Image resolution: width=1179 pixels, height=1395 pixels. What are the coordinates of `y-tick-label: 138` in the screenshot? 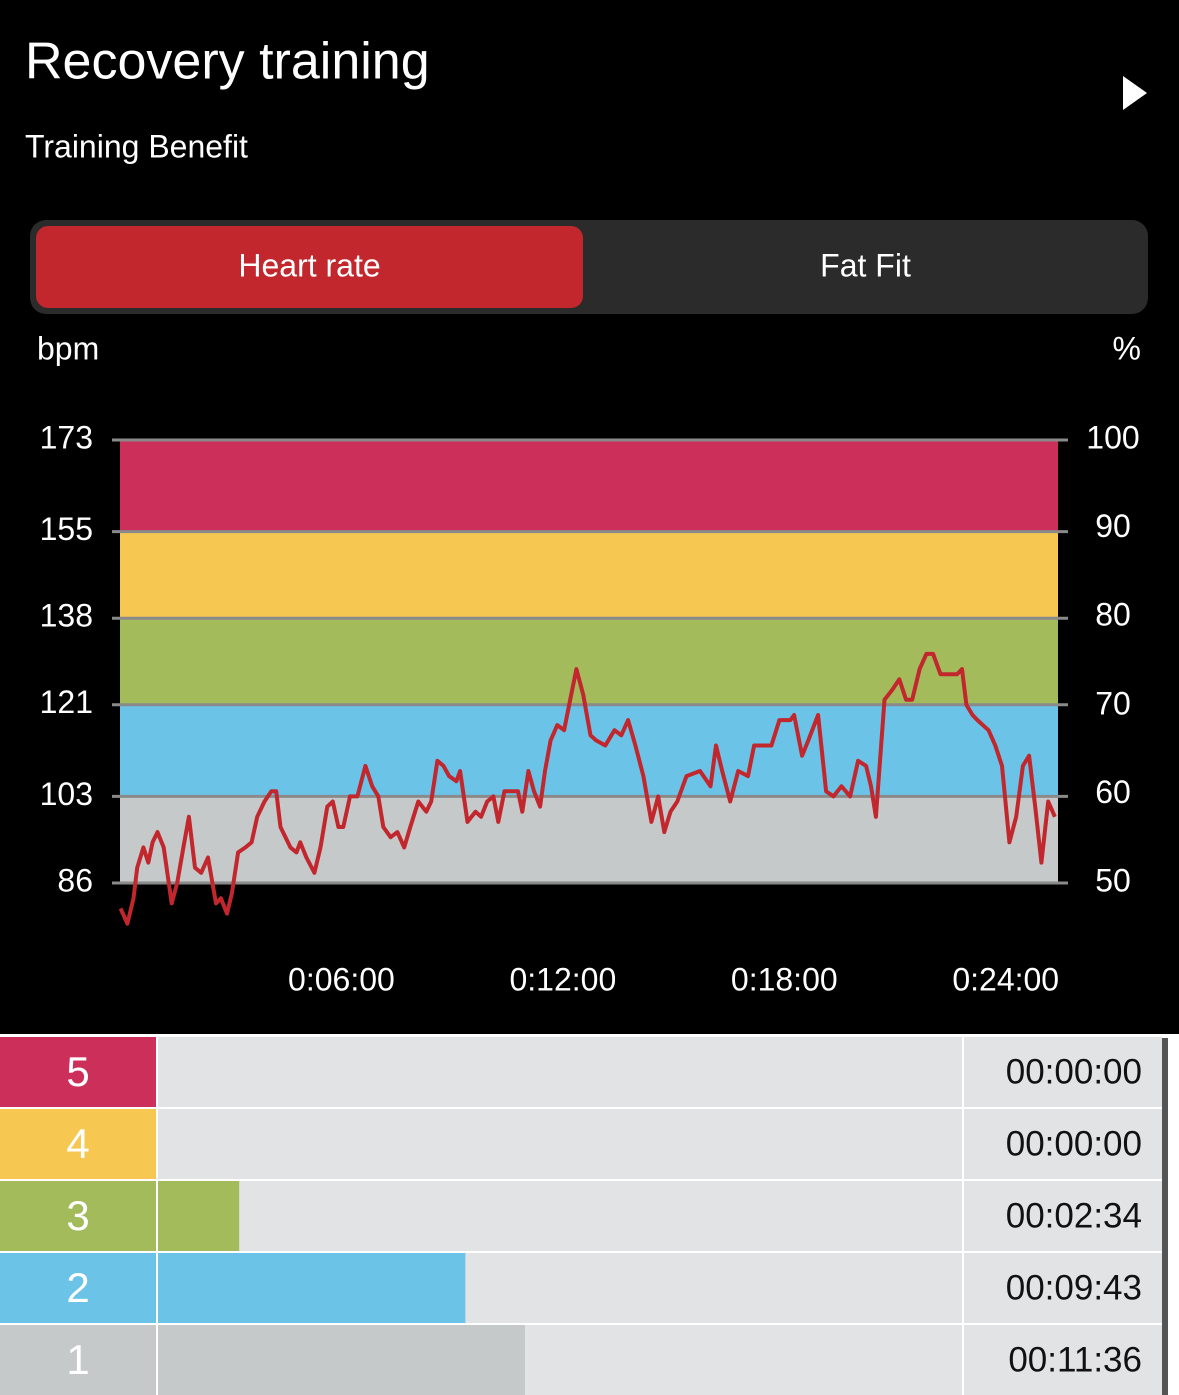 It's located at (66, 616).